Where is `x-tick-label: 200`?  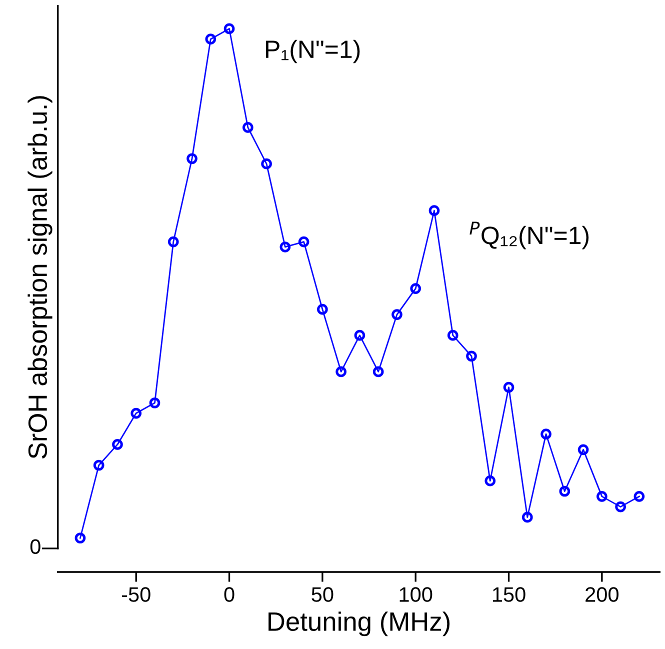 x-tick-label: 200 is located at coordinates (602, 594).